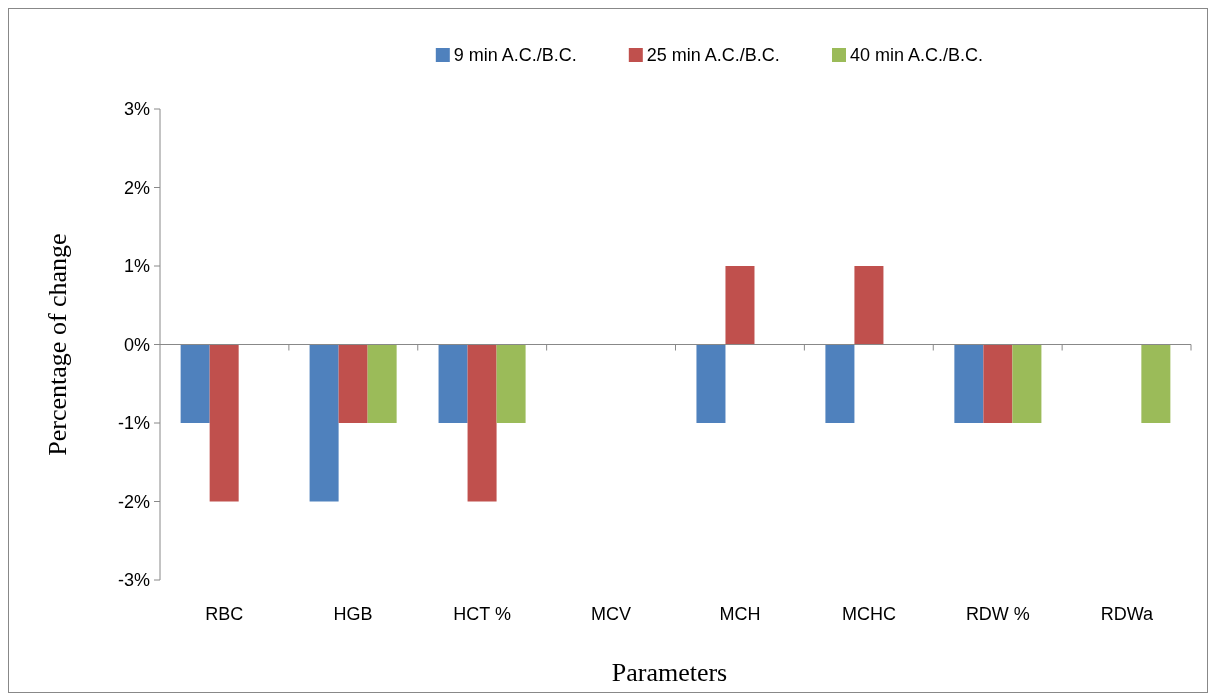 Image resolution: width=1208 pixels, height=693 pixels. I want to click on legend-label: 25 min A.C./B.C., so click(713, 55).